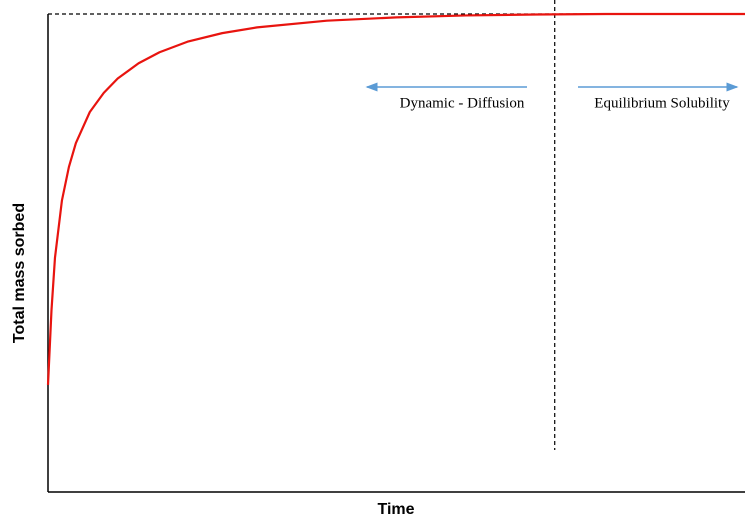 The image size is (750, 521). I want to click on x-axis-label: Time, so click(395, 509).